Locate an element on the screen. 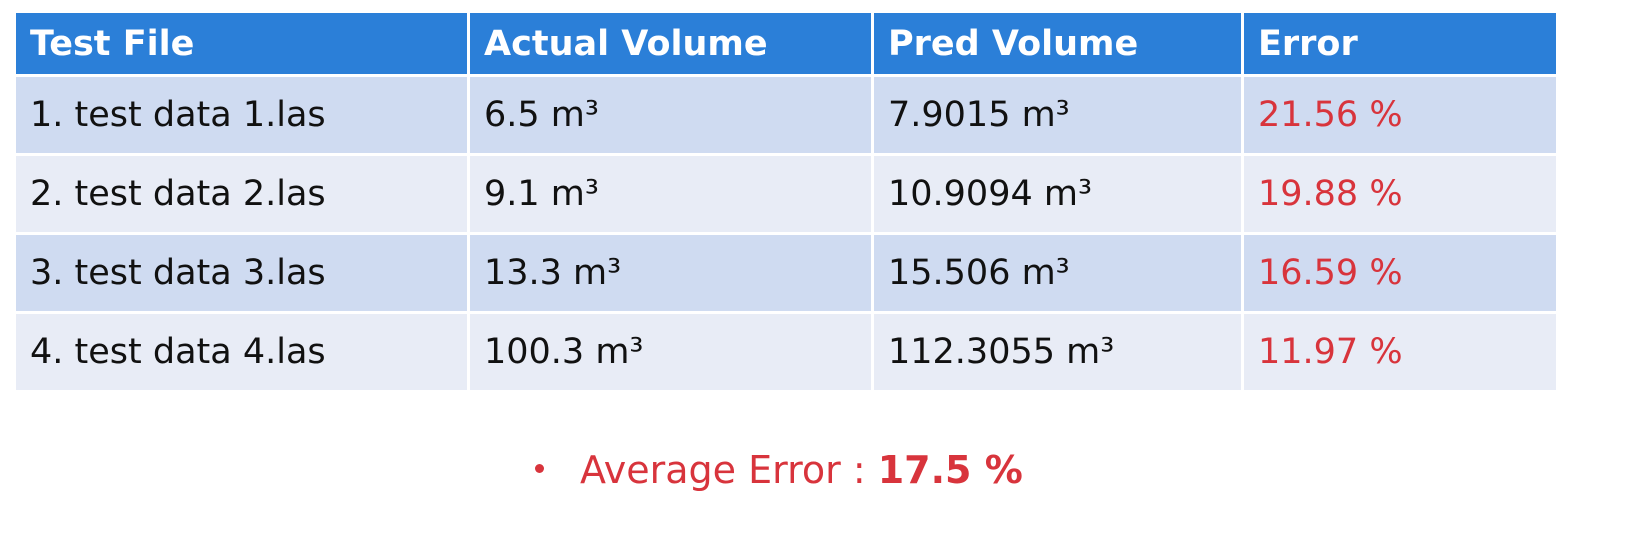 This screenshot has height=534, width=1630. summary-label: Average Error : is located at coordinates (723, 470).